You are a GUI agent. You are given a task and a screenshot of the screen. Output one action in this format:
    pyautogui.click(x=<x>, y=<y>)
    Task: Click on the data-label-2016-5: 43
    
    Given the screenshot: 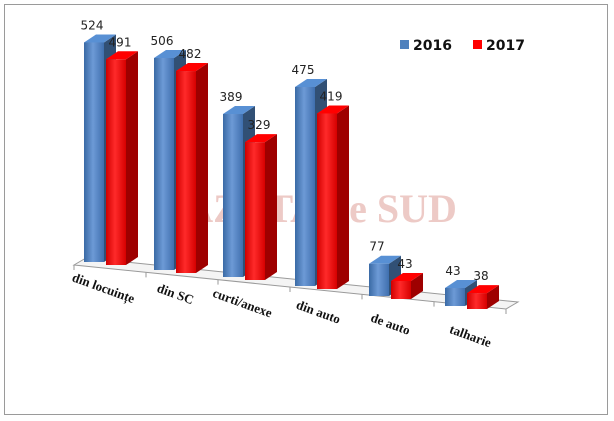 What is the action you would take?
    pyautogui.click(x=452, y=271)
    